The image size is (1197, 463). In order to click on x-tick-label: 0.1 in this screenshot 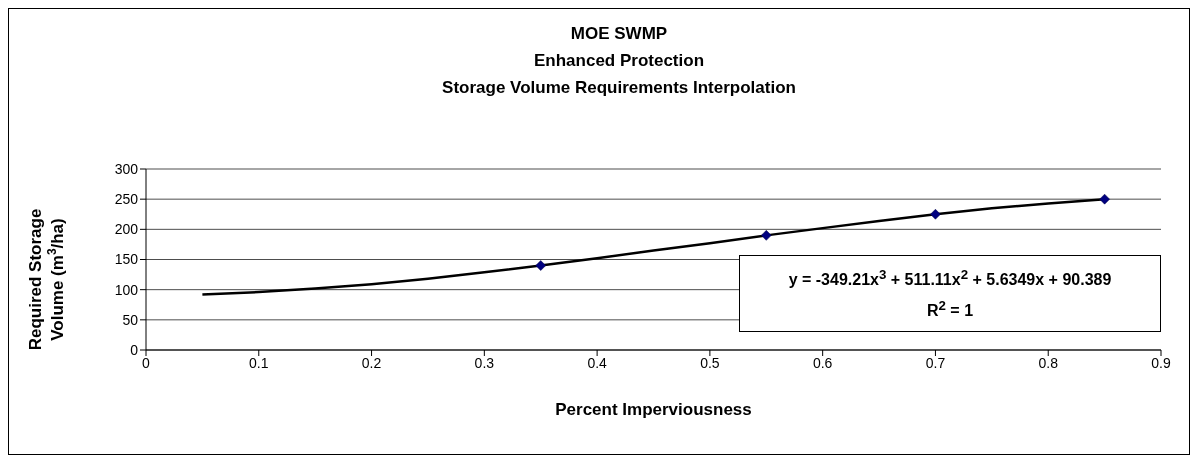, I will do `click(259, 362)`.